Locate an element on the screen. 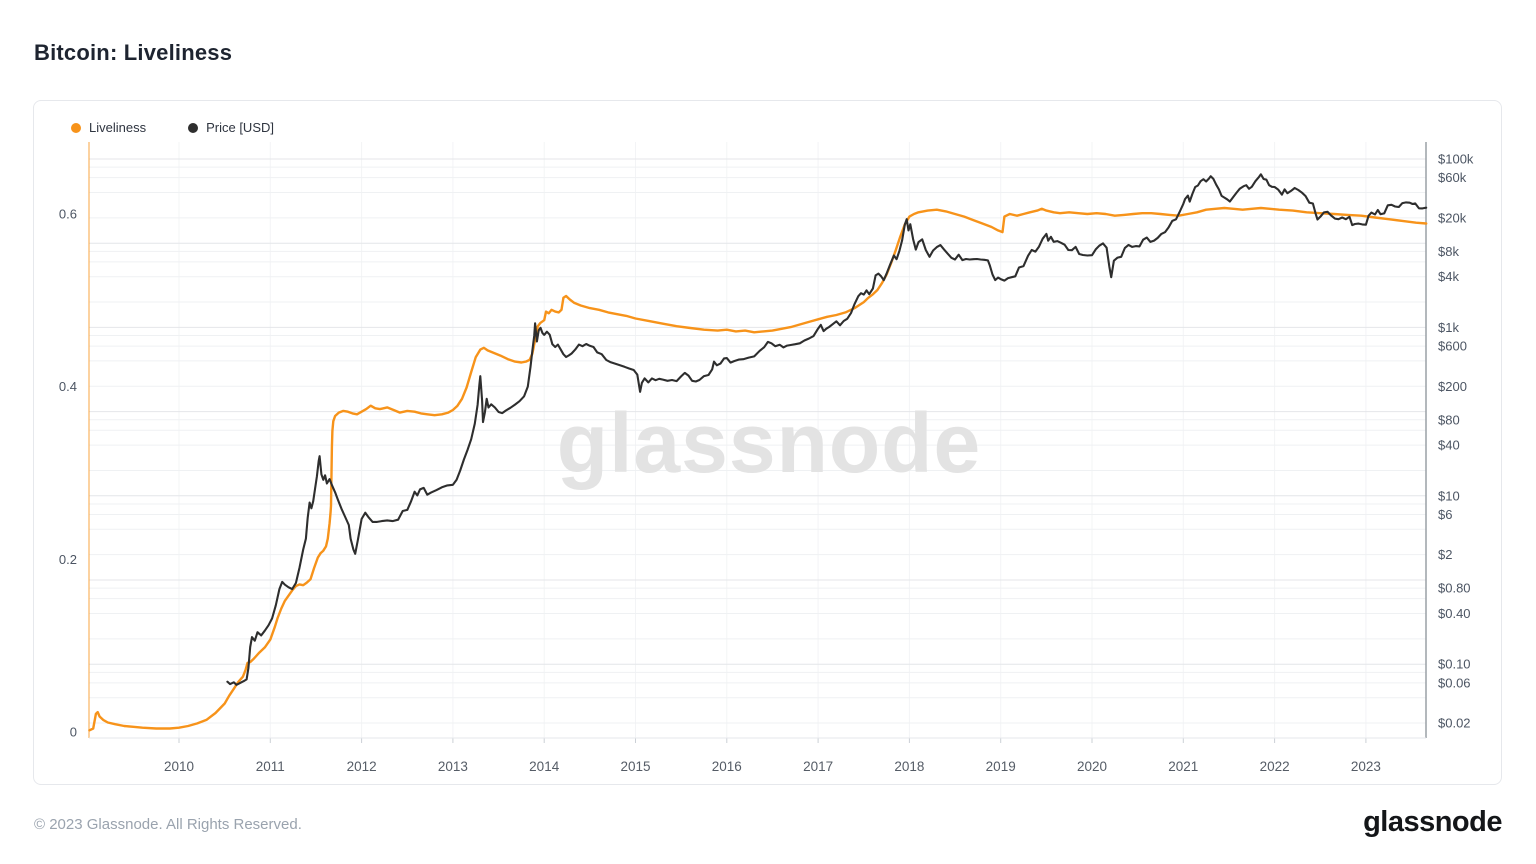  x-axis-tick-label: 2011 is located at coordinates (270, 766).